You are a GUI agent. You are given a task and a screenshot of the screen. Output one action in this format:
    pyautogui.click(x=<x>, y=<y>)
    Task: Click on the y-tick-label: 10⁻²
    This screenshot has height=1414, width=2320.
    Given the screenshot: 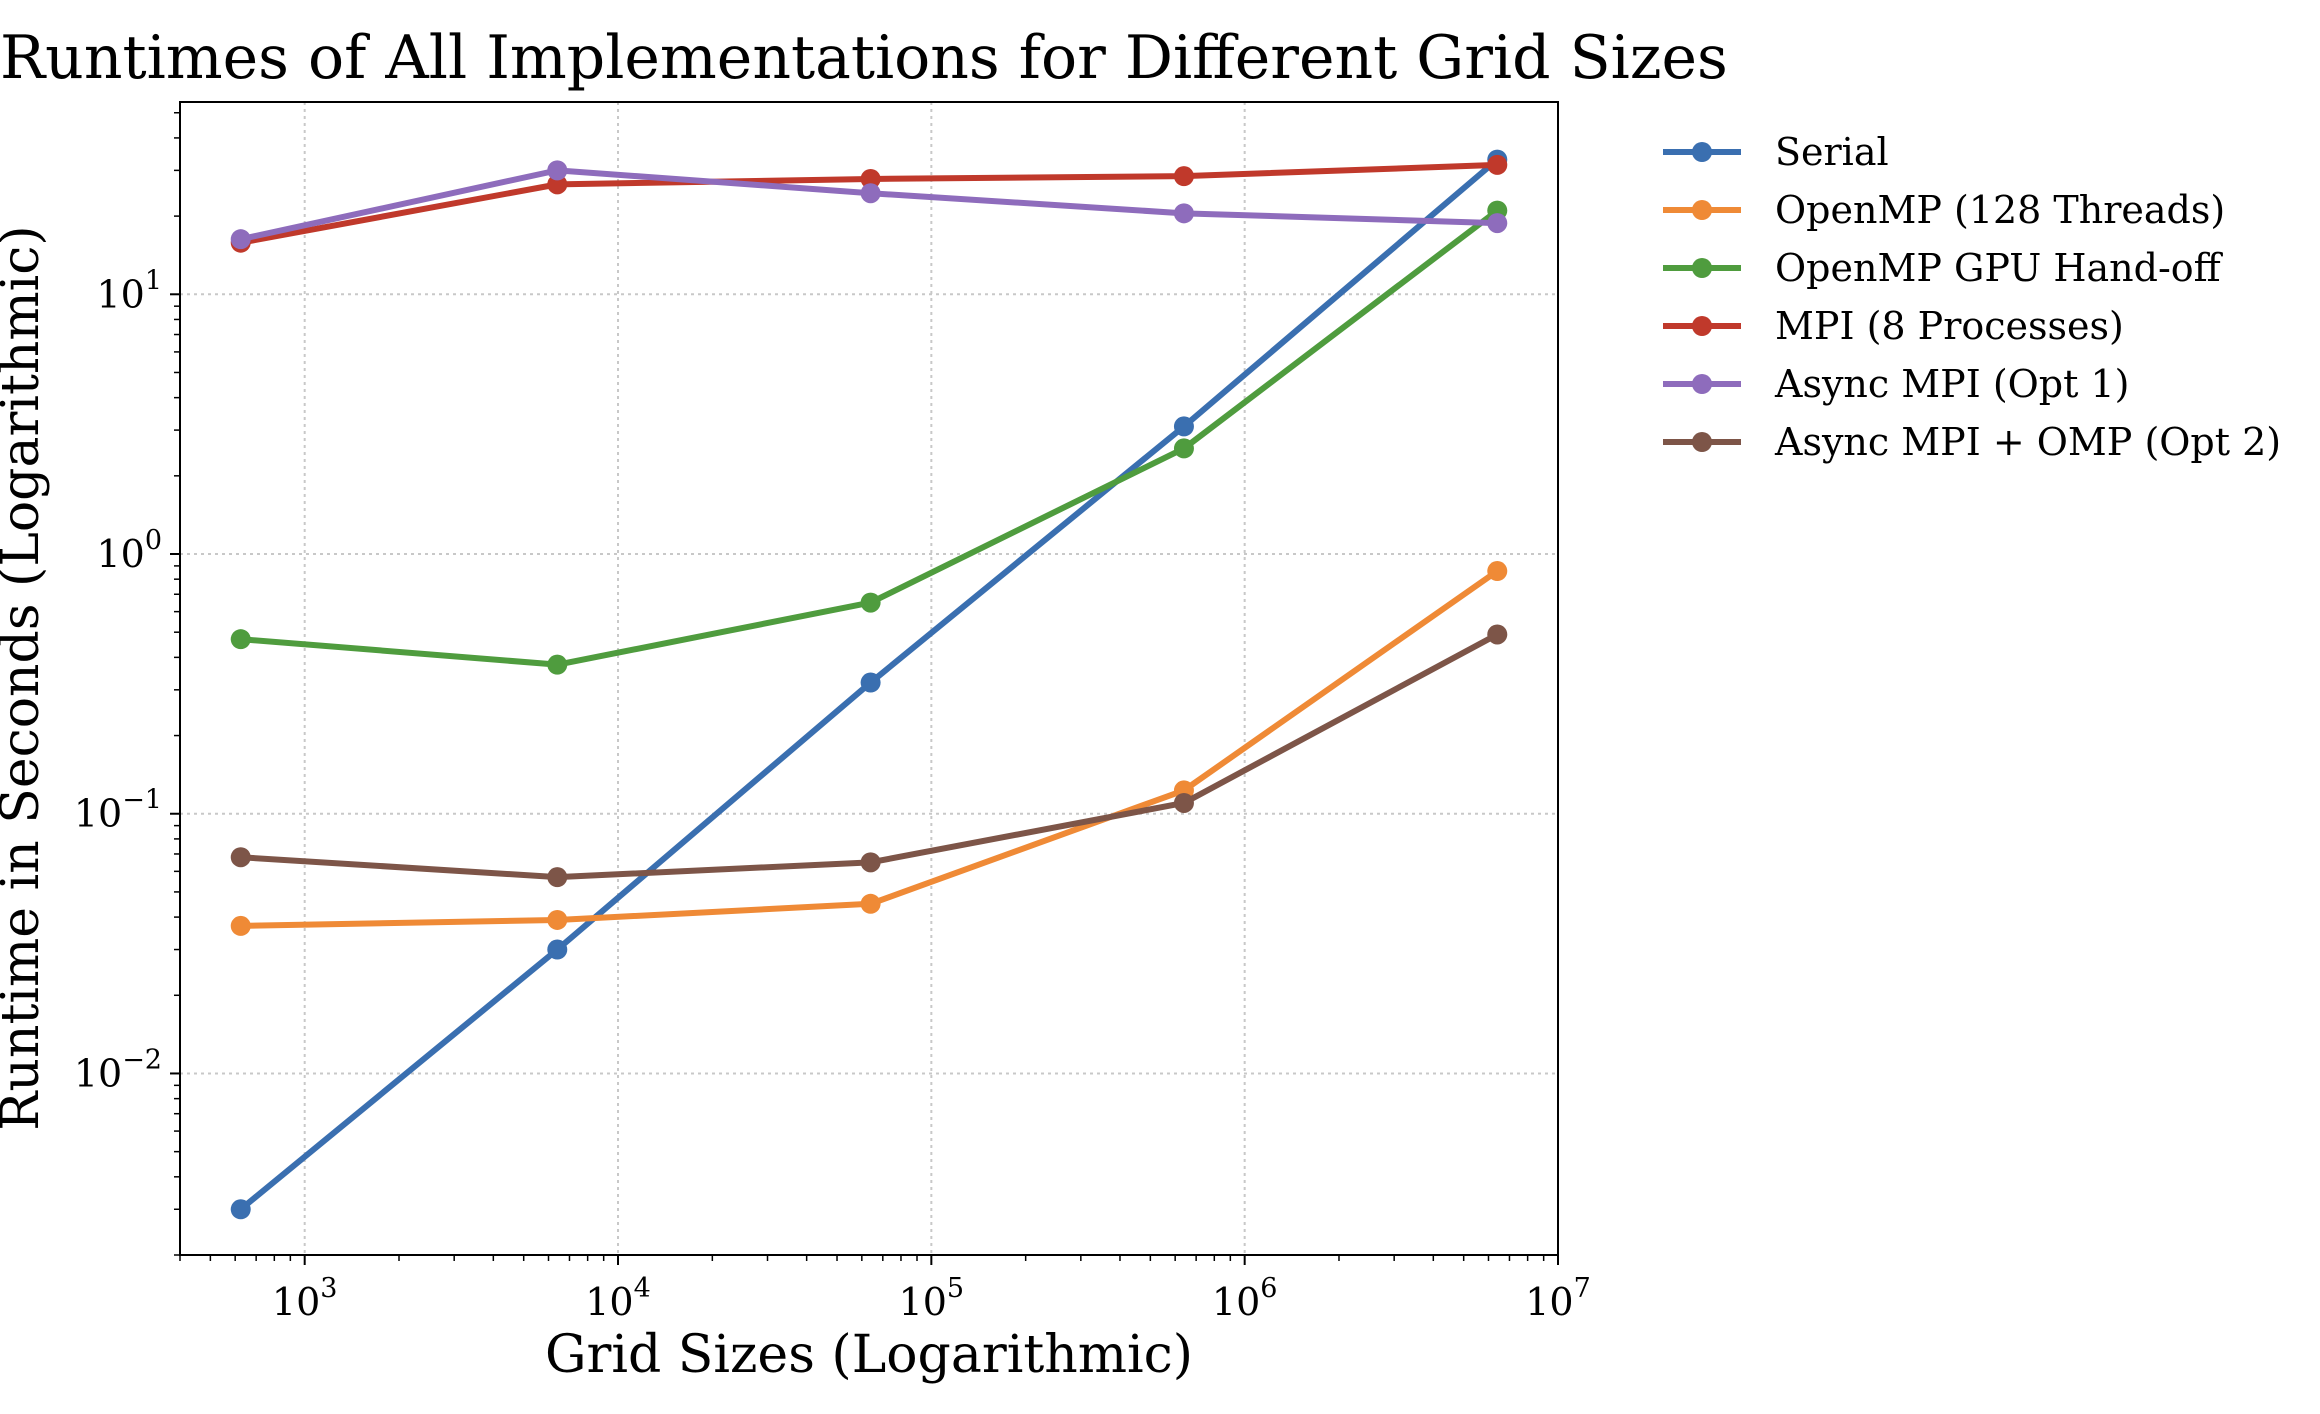 What is the action you would take?
    pyautogui.click(x=118, y=1069)
    